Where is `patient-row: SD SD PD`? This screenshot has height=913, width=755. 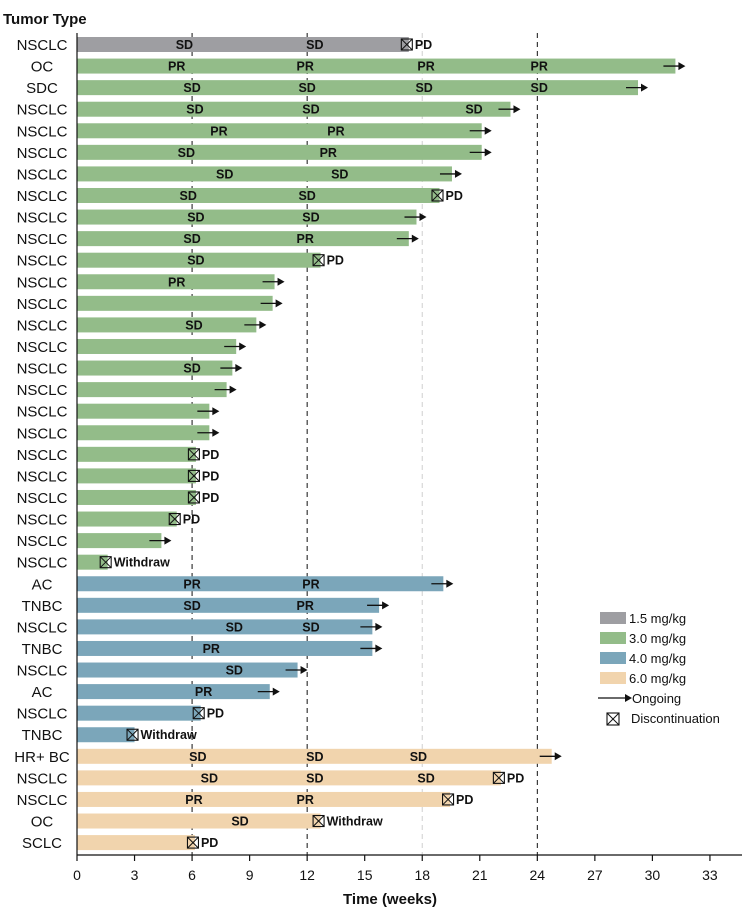
patient-row: SD SD PD is located at coordinates (254, 44).